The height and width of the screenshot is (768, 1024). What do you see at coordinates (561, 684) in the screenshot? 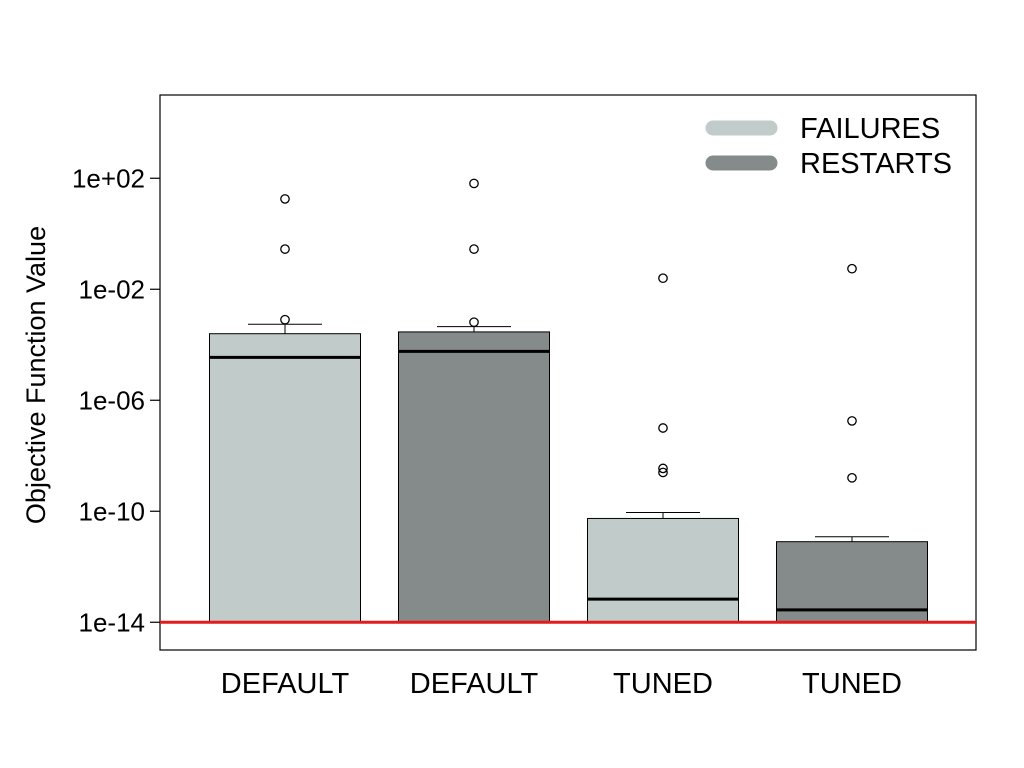
I see `x-axis: DEFAULT DEFAULT TUNED TUNED` at bounding box center [561, 684].